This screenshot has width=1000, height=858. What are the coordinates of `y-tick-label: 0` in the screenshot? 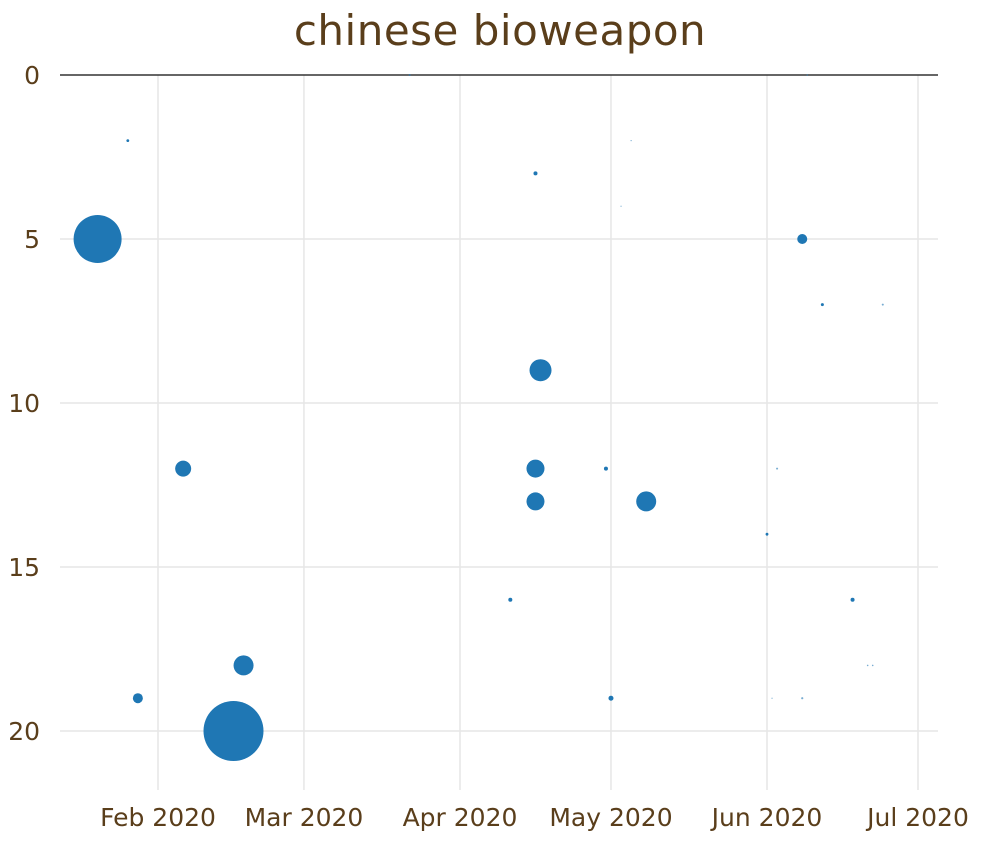 It's located at (32, 75).